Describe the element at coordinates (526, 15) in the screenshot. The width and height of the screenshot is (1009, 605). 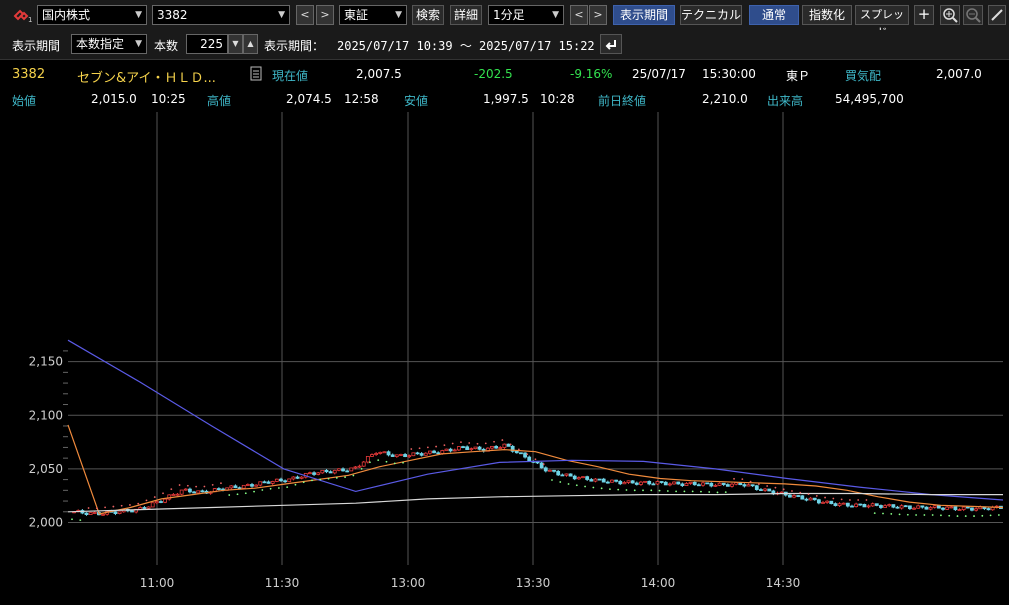
I see `interval-select: 1分足 ▼` at that location.